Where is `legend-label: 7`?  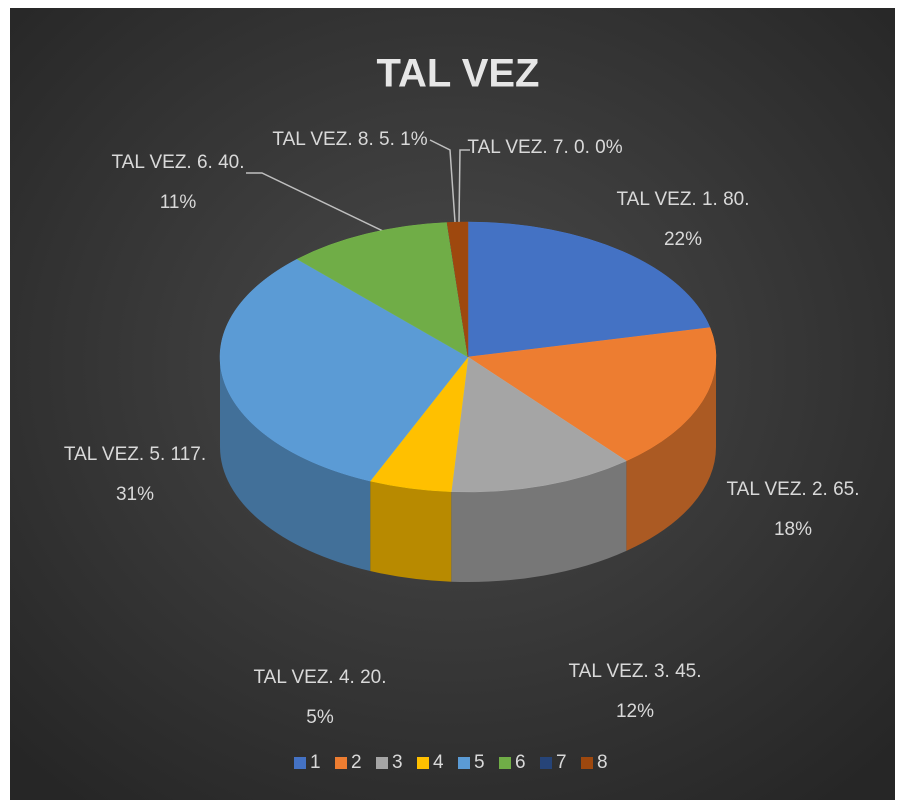 legend-label: 7 is located at coordinates (561, 762).